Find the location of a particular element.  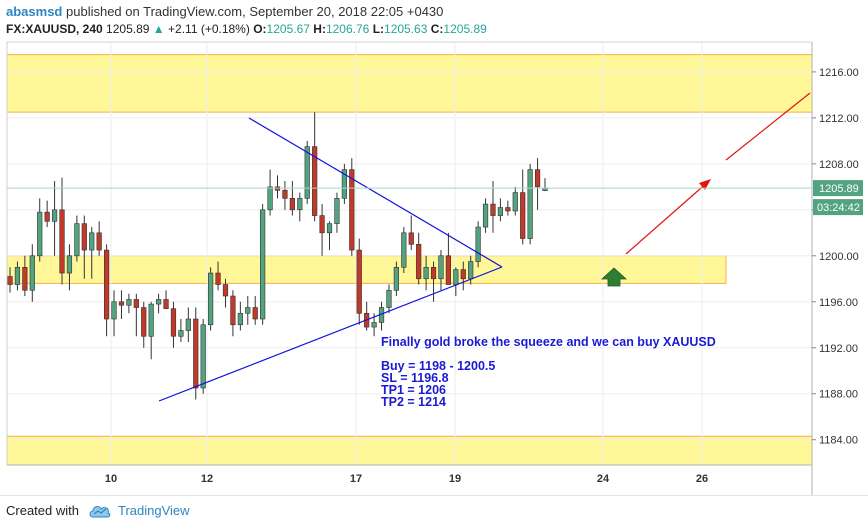

x-tick-label: 24 is located at coordinates (603, 479).